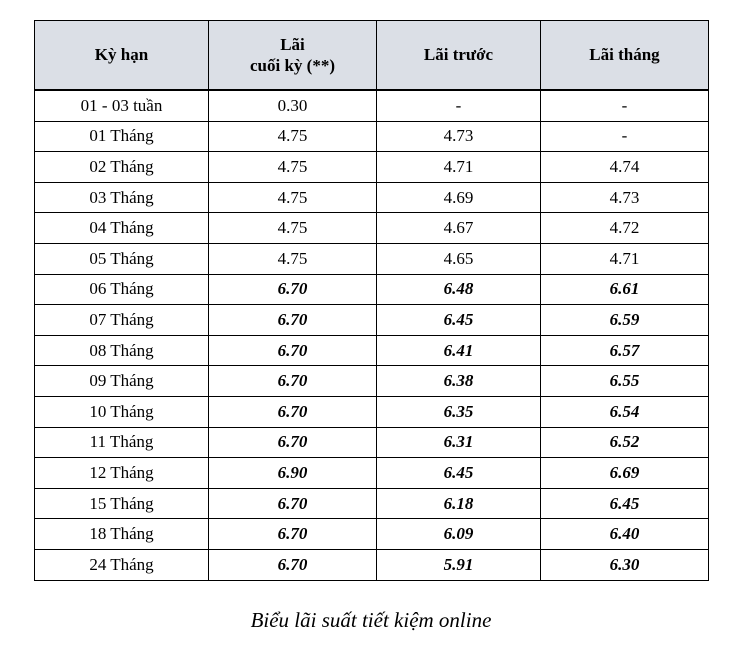 The width and height of the screenshot is (730, 655). I want to click on term-cell: 01 Tháng, so click(121, 136).